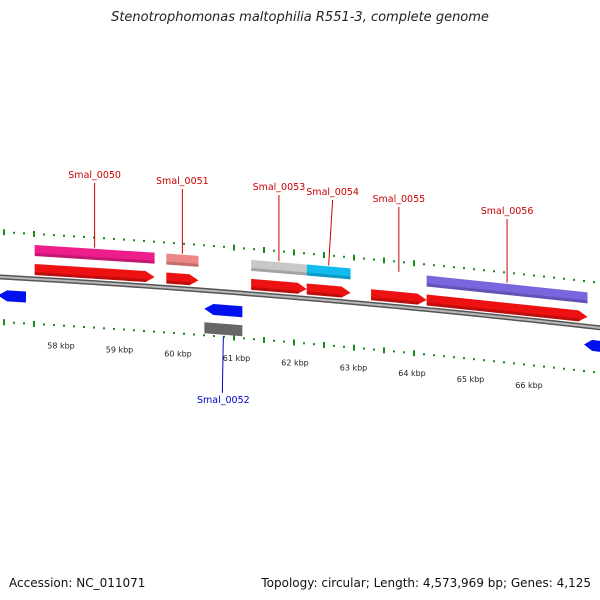 The width and height of the screenshot is (600, 600). I want to click on genome-backbone, so click(300, 302).